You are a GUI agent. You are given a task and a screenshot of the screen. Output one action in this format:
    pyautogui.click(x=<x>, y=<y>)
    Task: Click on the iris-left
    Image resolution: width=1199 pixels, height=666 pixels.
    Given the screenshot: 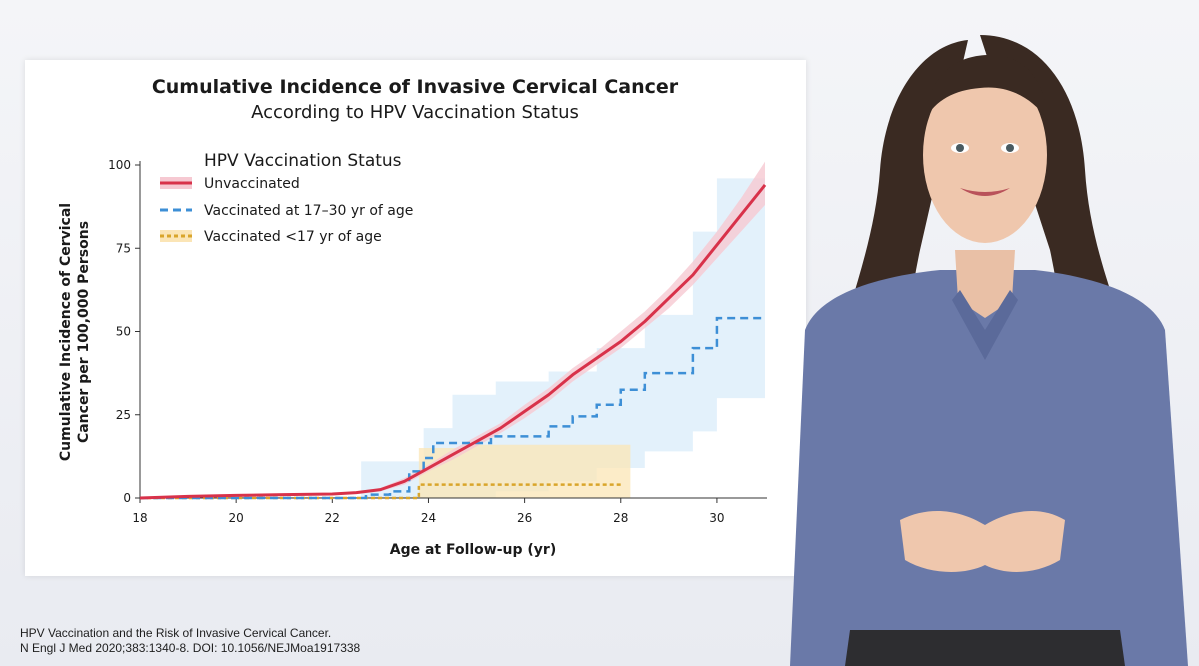 What is the action you would take?
    pyautogui.click(x=960, y=148)
    